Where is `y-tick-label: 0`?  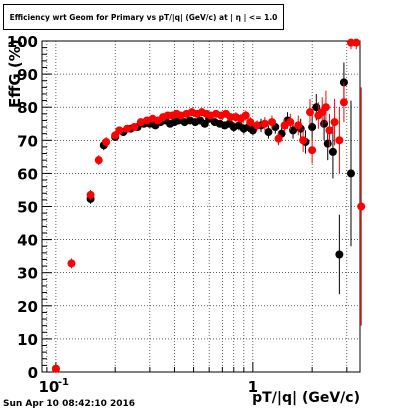 y-tick-label: 0 is located at coordinates (33, 373).